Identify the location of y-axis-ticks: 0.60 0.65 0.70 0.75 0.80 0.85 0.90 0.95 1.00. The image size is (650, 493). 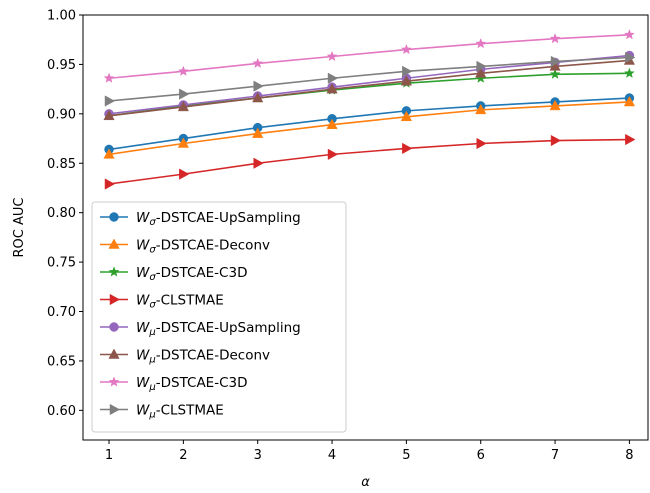
(65, 214).